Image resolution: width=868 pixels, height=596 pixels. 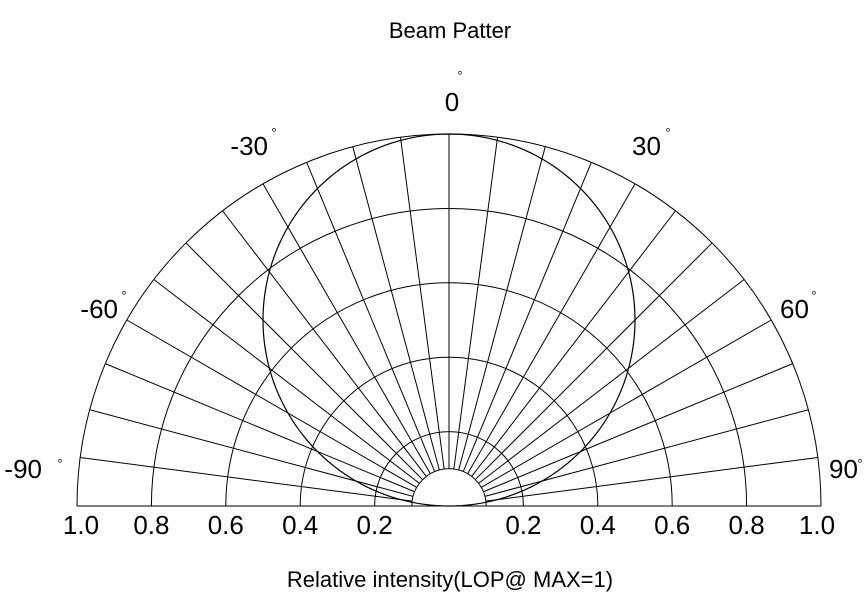 What do you see at coordinates (449, 525) in the screenshot?
I see `radial-tick-labels: 1.0 0.8 0.6 0.4 0.2 0.2 0.4 0.6 0.8 1.0` at bounding box center [449, 525].